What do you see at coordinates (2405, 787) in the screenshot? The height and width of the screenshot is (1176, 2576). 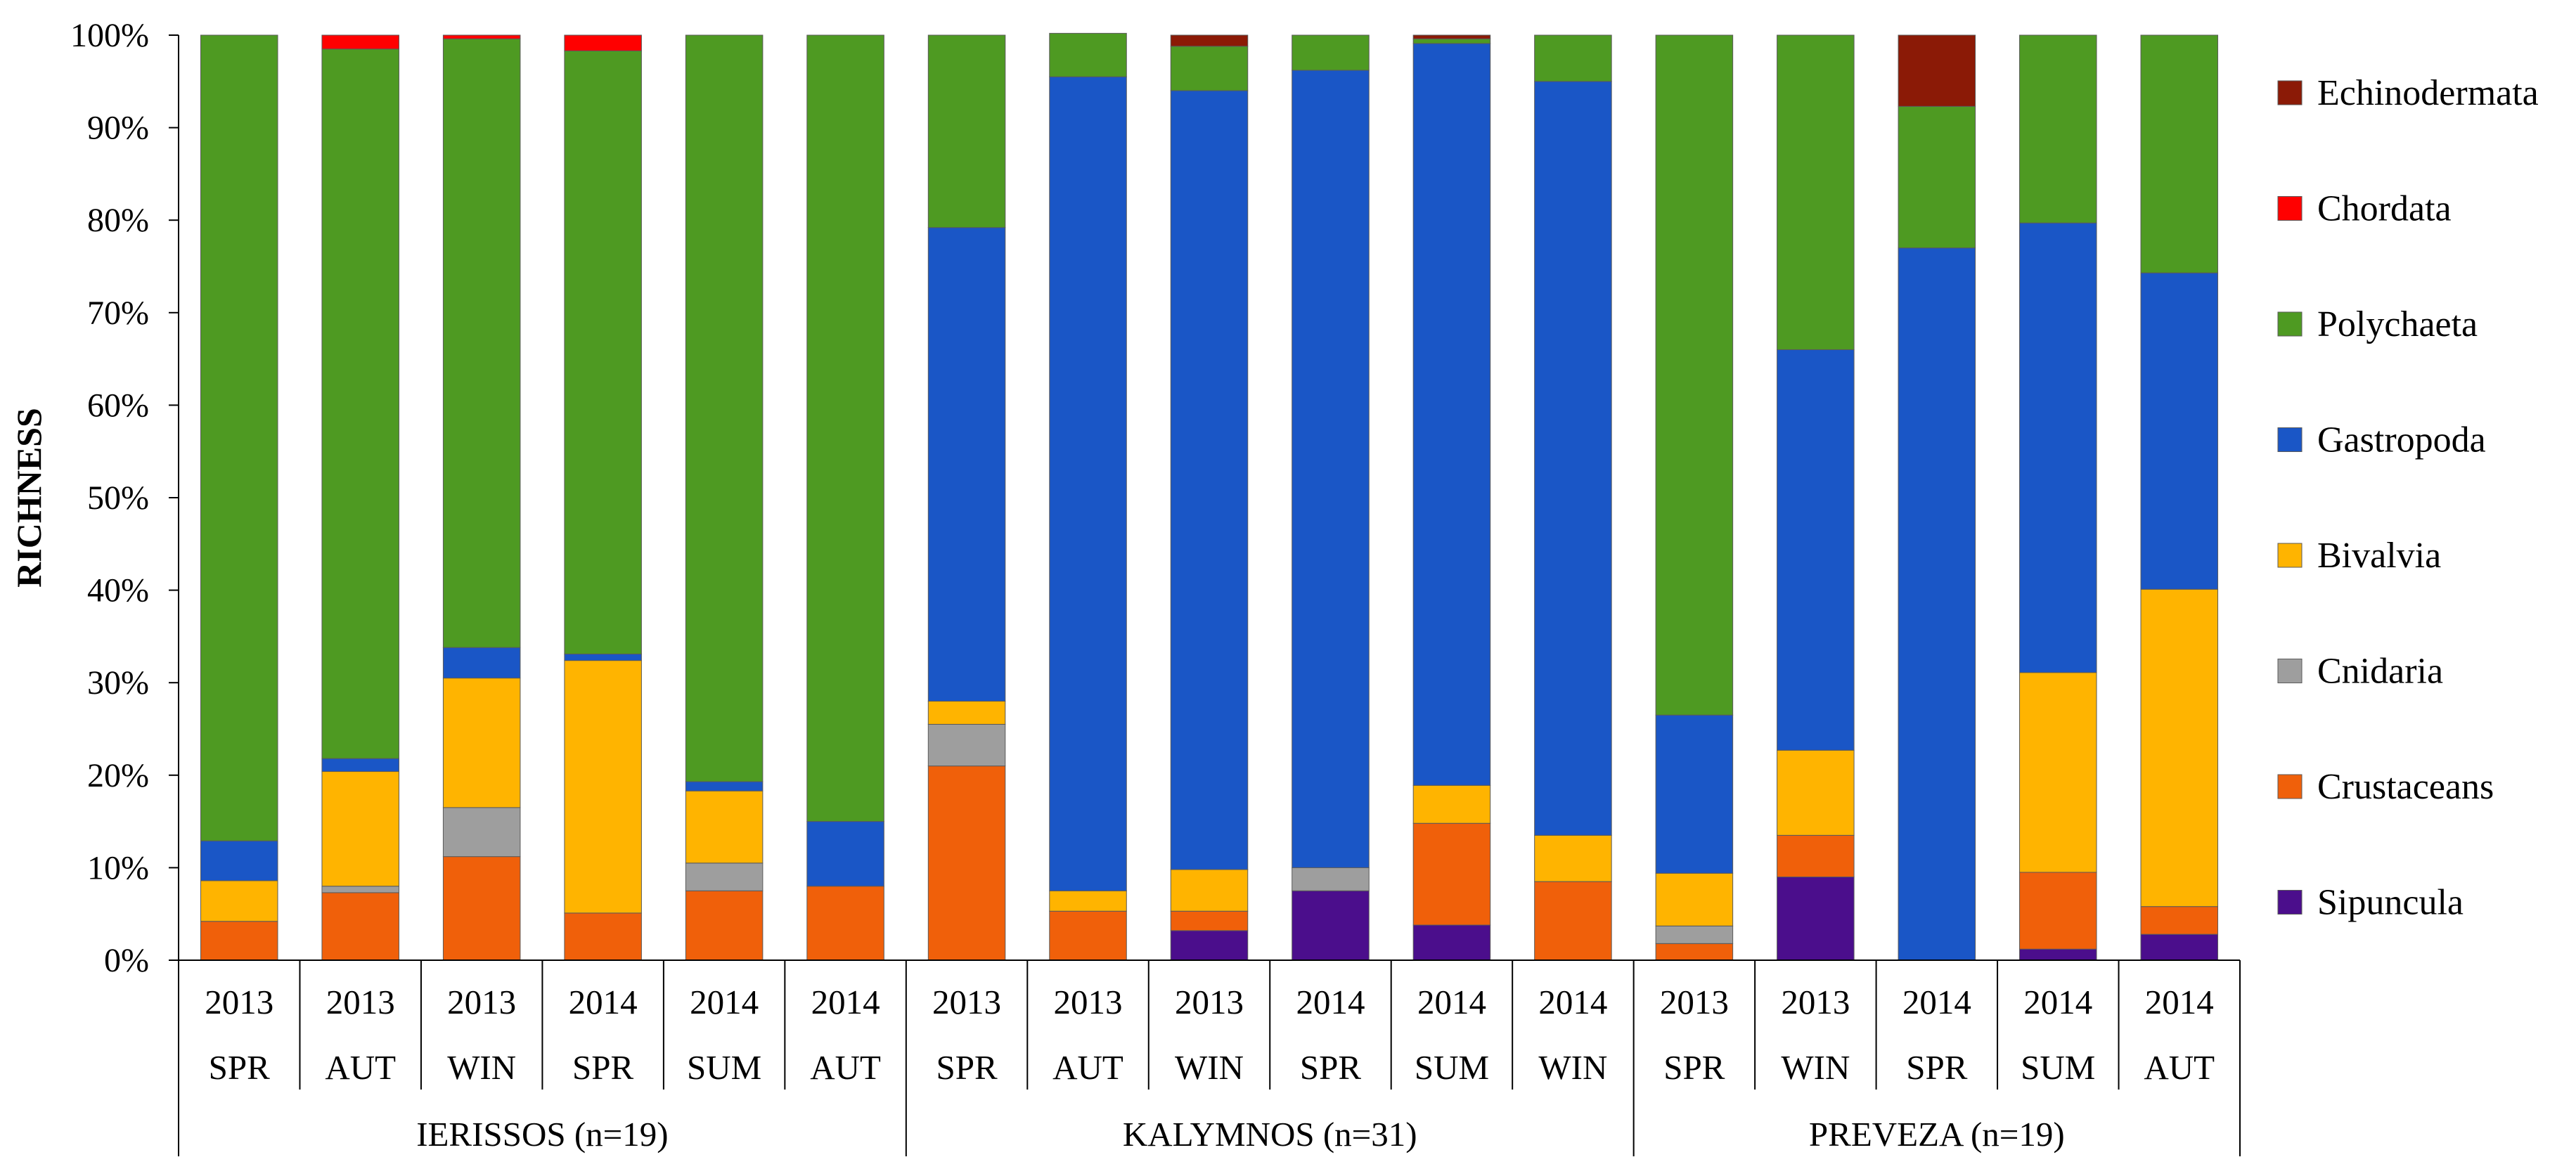 I see `legend-label-crustaceans: Crustaceans` at bounding box center [2405, 787].